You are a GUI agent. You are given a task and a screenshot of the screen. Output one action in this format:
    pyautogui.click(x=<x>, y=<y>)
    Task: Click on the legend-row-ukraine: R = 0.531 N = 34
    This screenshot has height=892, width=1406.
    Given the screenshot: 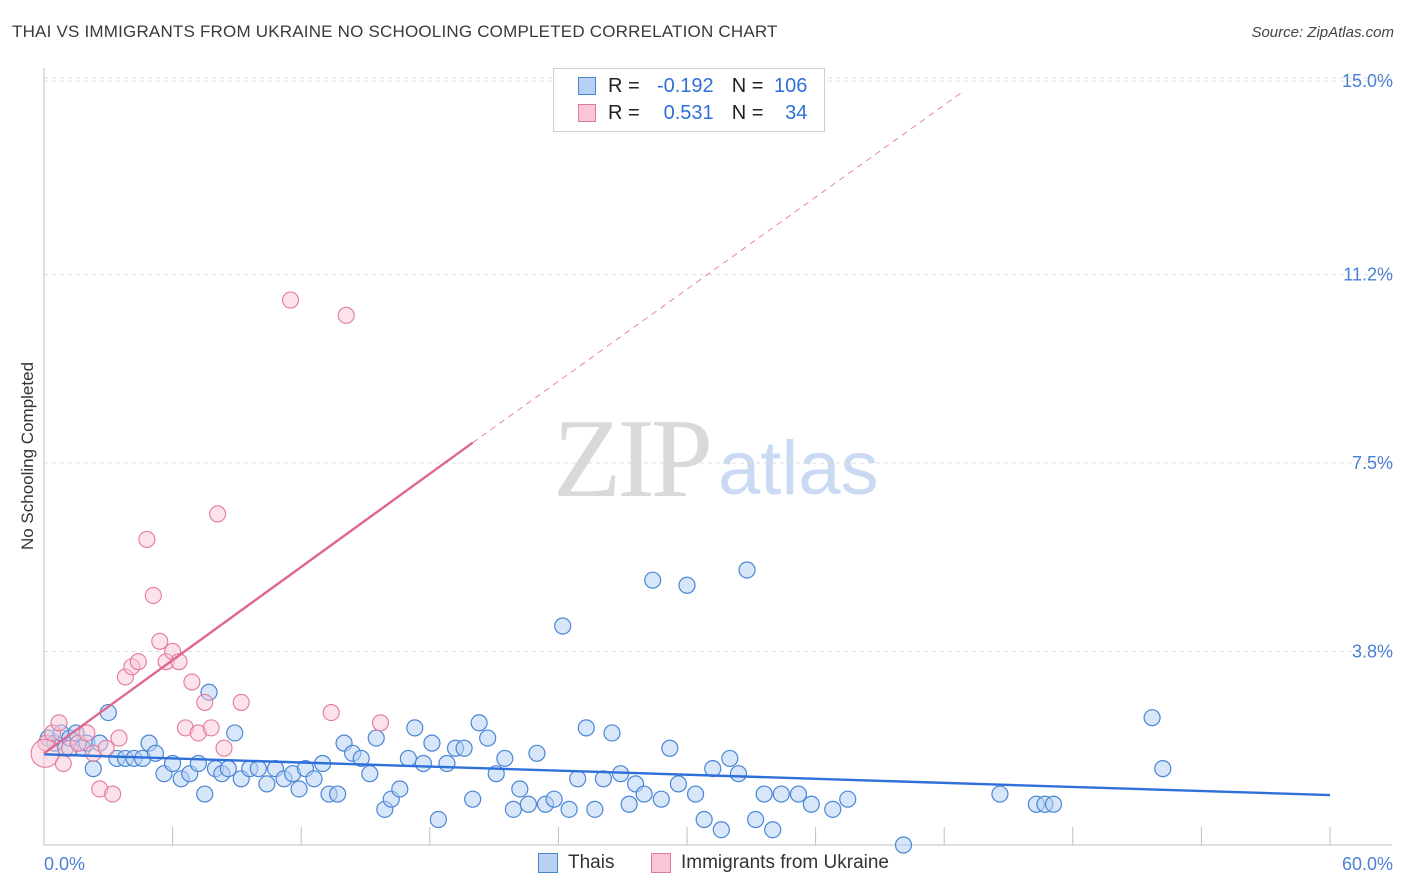 What is the action you would take?
    pyautogui.click(x=692, y=113)
    